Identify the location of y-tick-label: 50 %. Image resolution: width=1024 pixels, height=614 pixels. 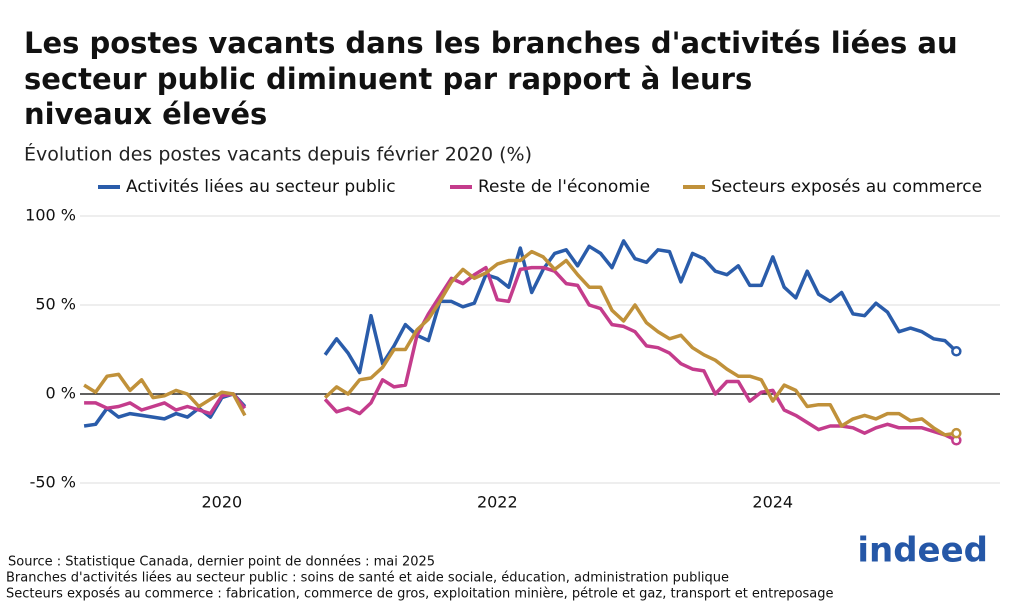
(55, 304).